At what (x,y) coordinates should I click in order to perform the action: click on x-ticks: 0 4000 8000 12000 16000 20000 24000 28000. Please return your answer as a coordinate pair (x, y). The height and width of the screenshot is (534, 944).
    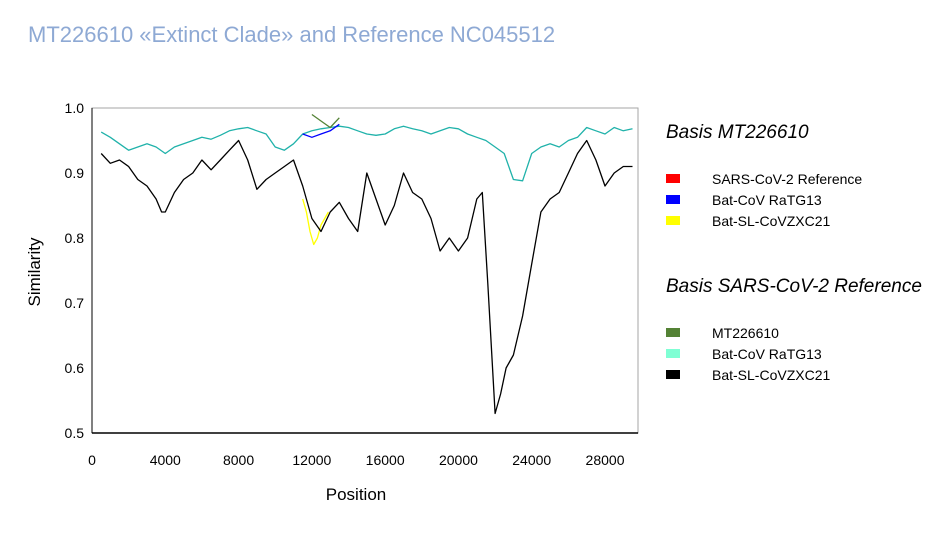
    Looking at the image, I should click on (356, 460).